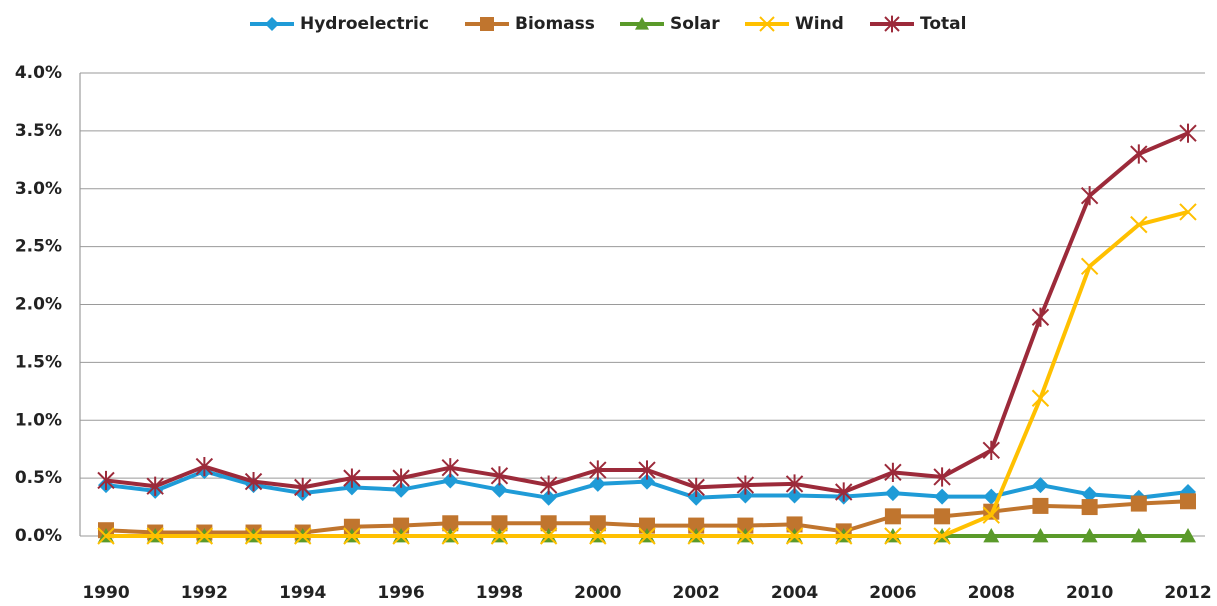  Describe the element at coordinates (943, 24) in the screenshot. I see `legend-label: Total` at that location.